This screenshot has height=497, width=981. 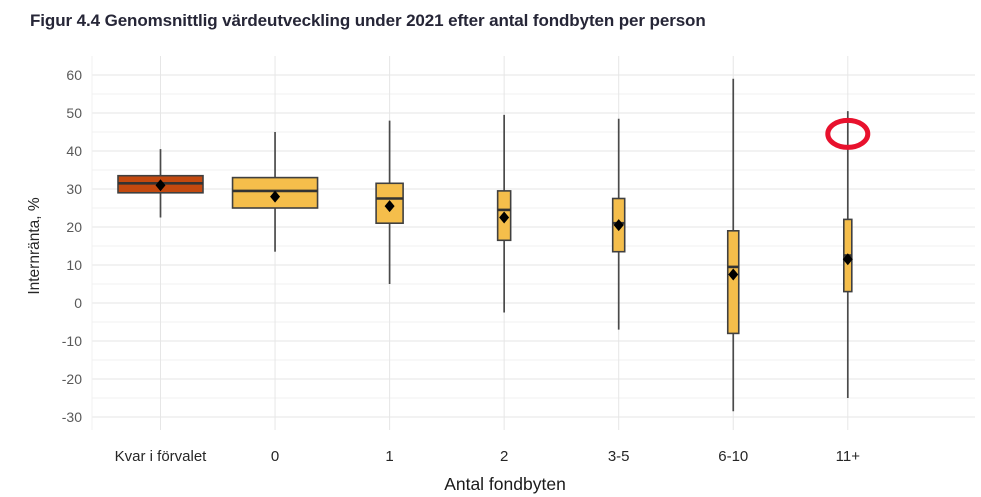 What do you see at coordinates (74, 265) in the screenshot?
I see `y-tick-label: 10` at bounding box center [74, 265].